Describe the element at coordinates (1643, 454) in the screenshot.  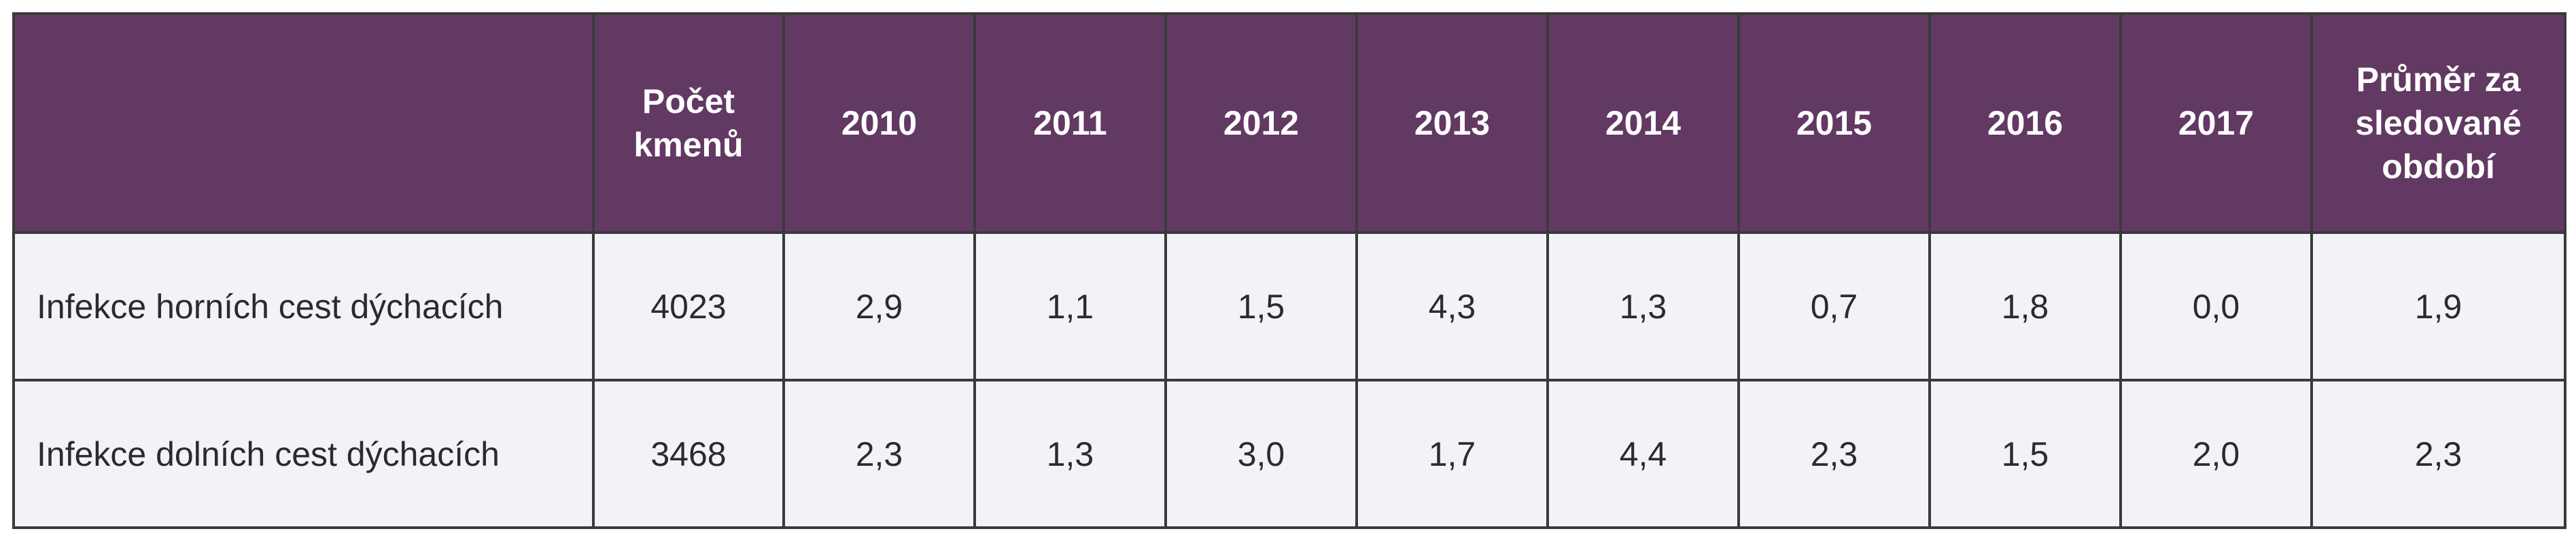
I see `cell-2014: 4,4` at that location.